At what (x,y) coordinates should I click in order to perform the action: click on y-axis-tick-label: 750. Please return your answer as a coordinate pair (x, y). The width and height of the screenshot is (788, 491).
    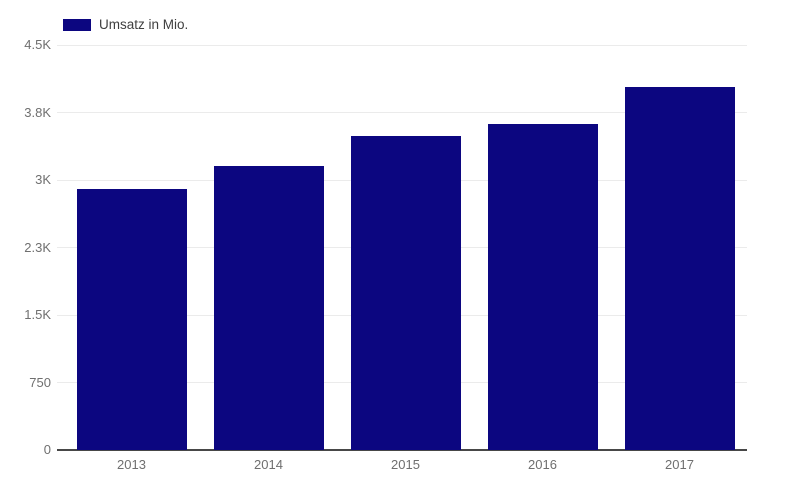
    Looking at the image, I should click on (40, 382).